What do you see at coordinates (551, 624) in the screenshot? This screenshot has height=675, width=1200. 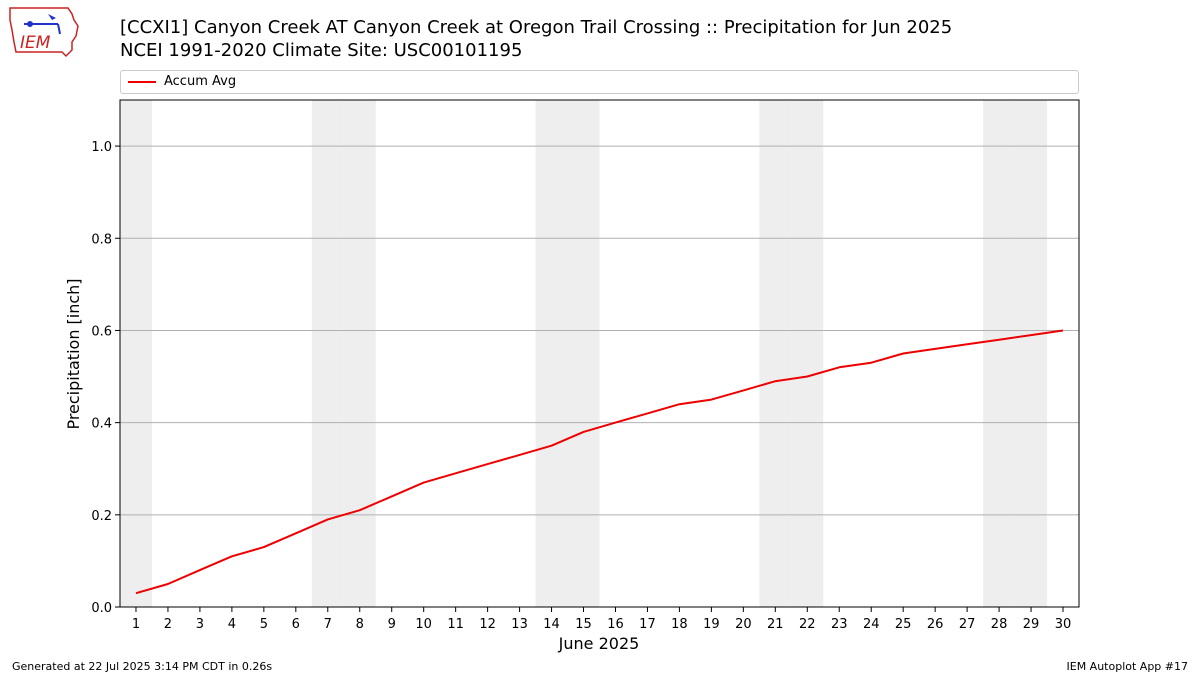 I see `x-tick-label: 14` at bounding box center [551, 624].